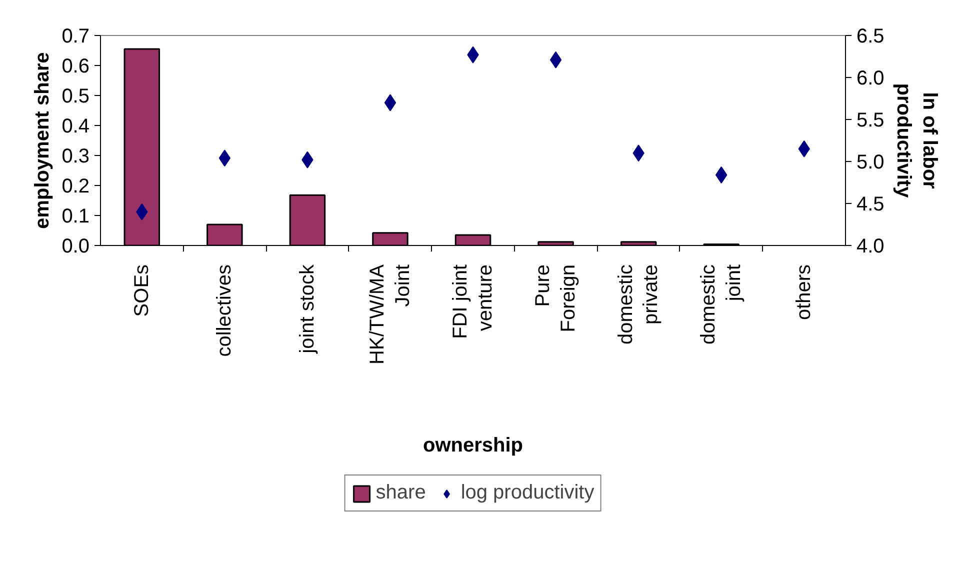 Image resolution: width=955 pixels, height=579 pixels. I want to click on y2-tick-label: 6.0, so click(870, 79).